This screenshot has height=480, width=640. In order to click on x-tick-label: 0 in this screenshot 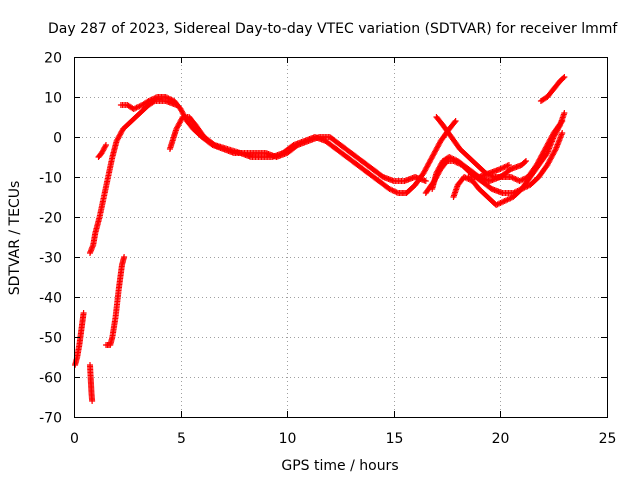, I will do `click(74, 439)`.